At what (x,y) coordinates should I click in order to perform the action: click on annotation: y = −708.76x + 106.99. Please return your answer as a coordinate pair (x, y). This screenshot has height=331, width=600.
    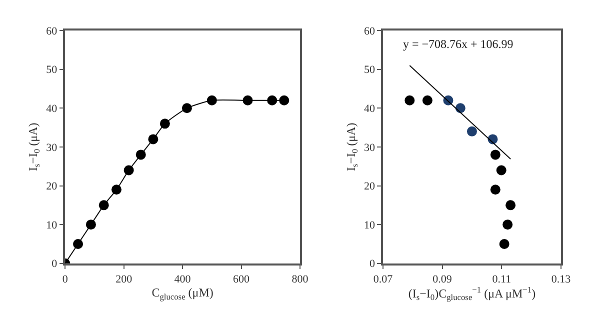
    Looking at the image, I should click on (458, 44).